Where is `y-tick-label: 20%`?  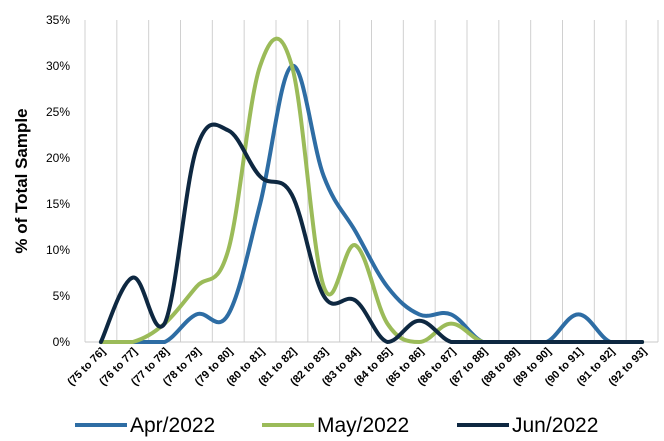
y-tick-label: 20% is located at coordinates (58, 158).